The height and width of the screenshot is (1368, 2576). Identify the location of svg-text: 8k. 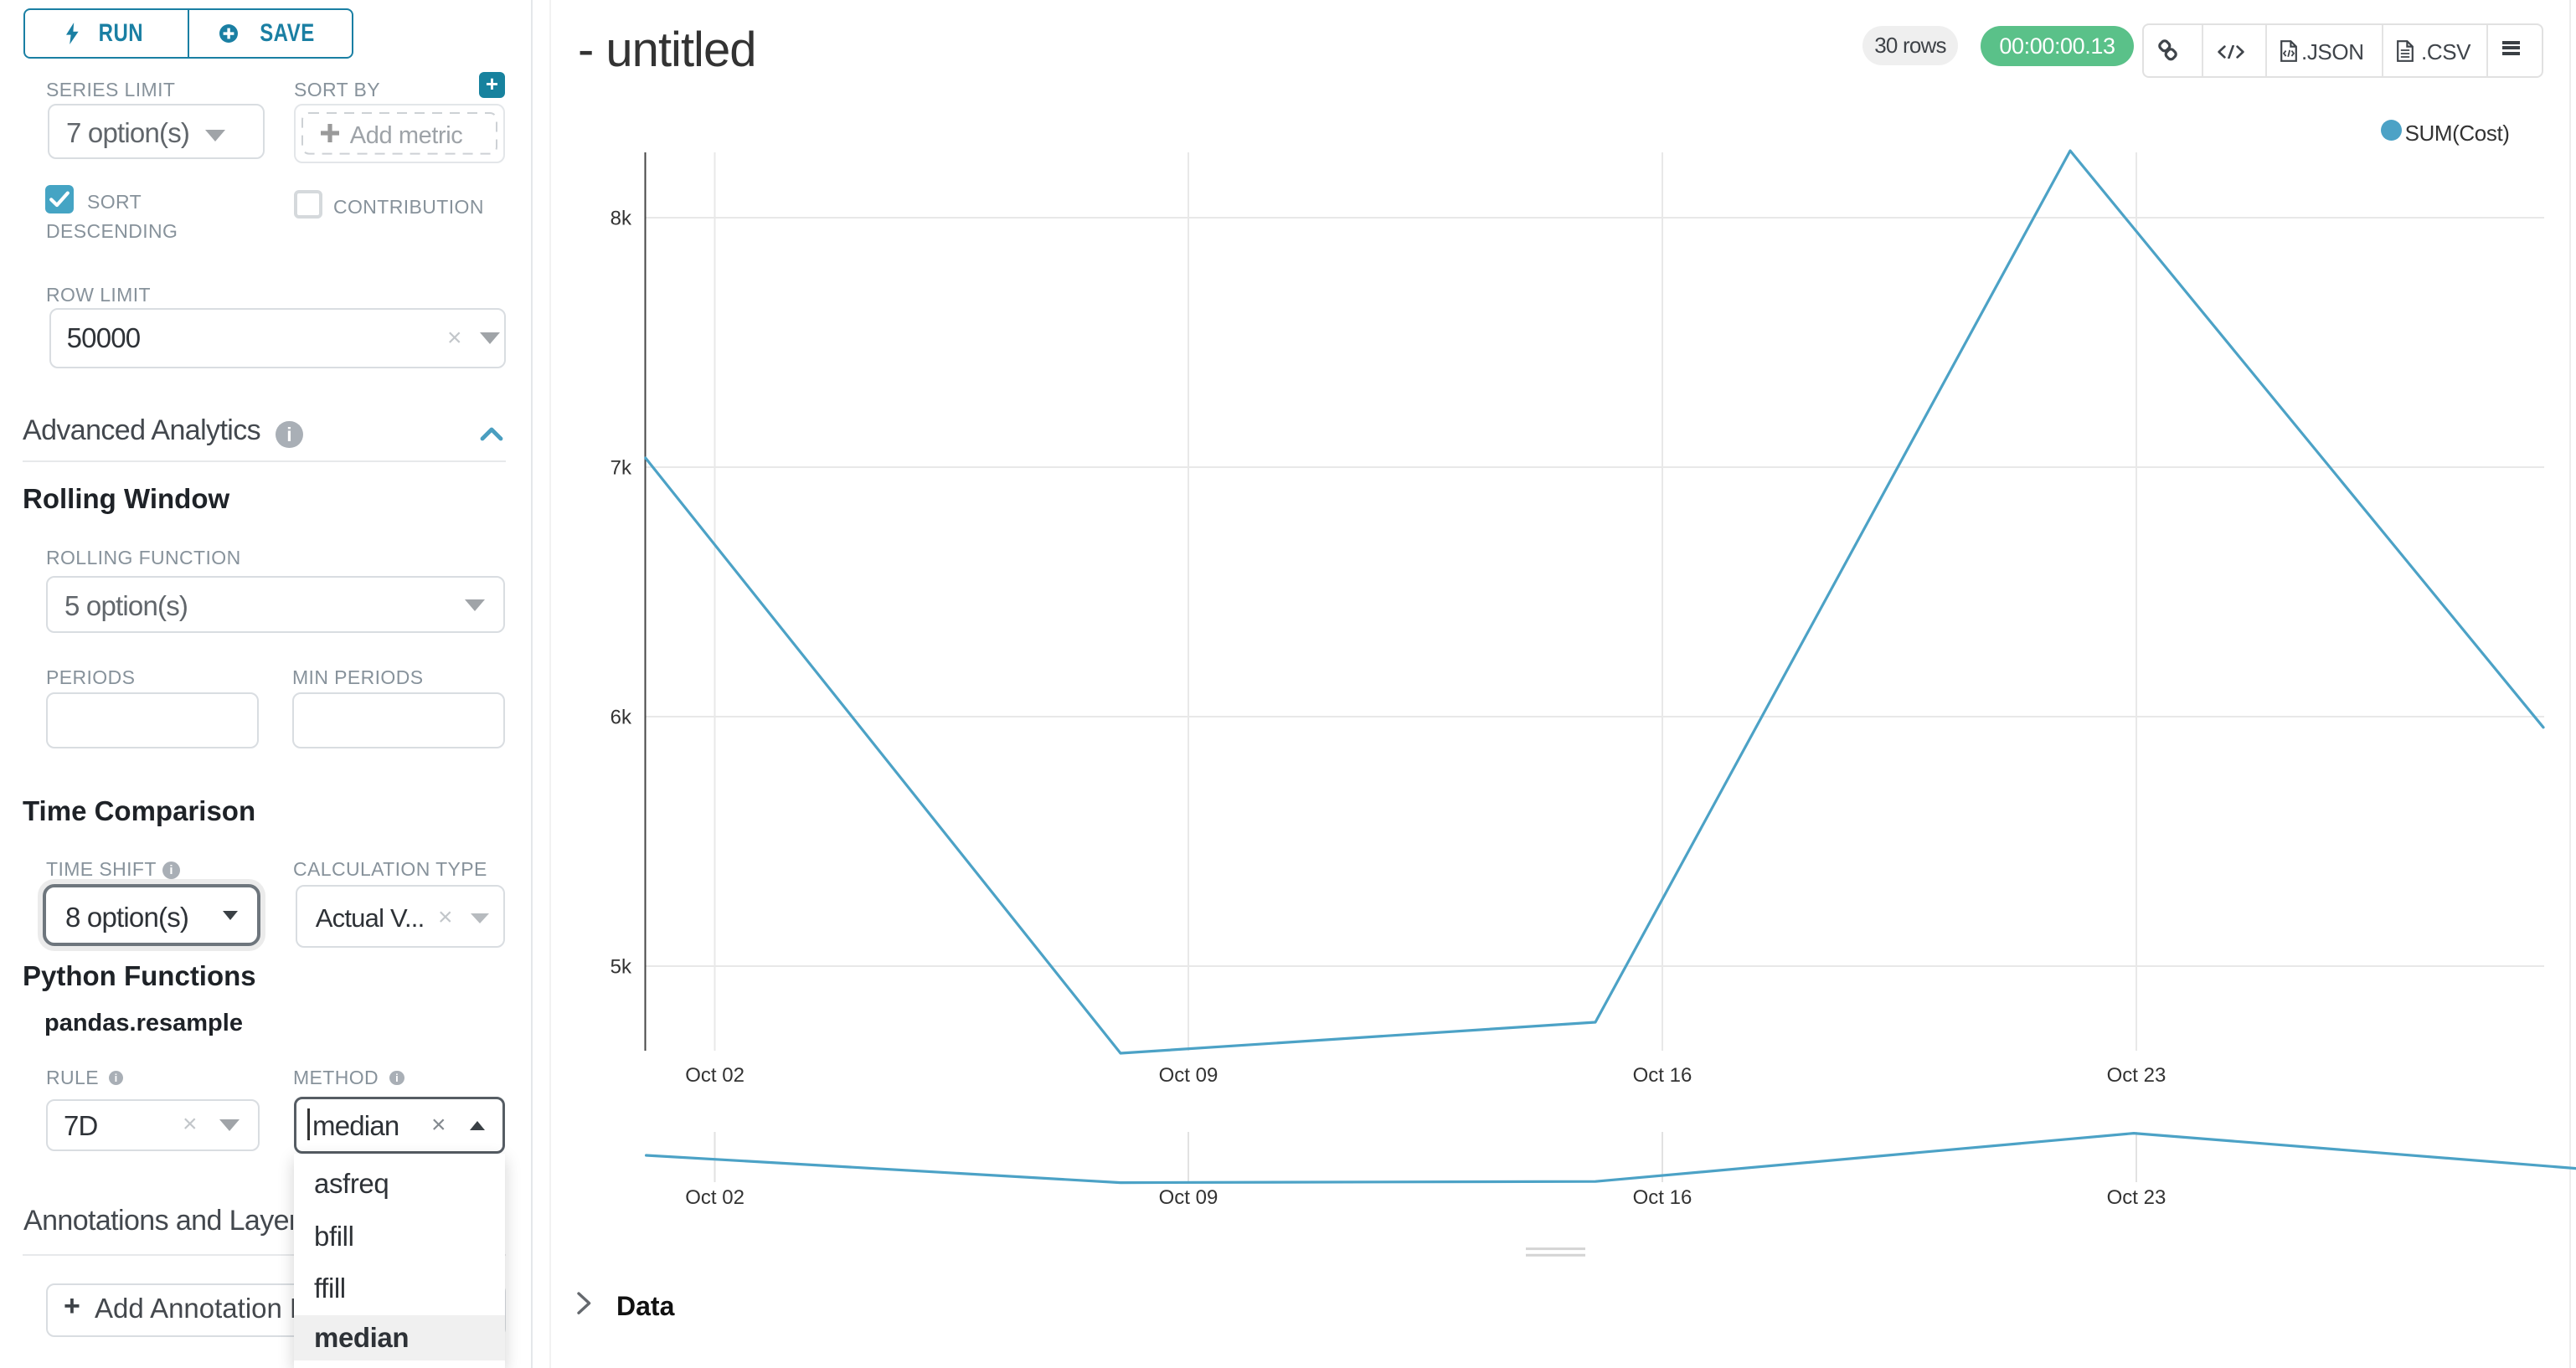
(621, 219).